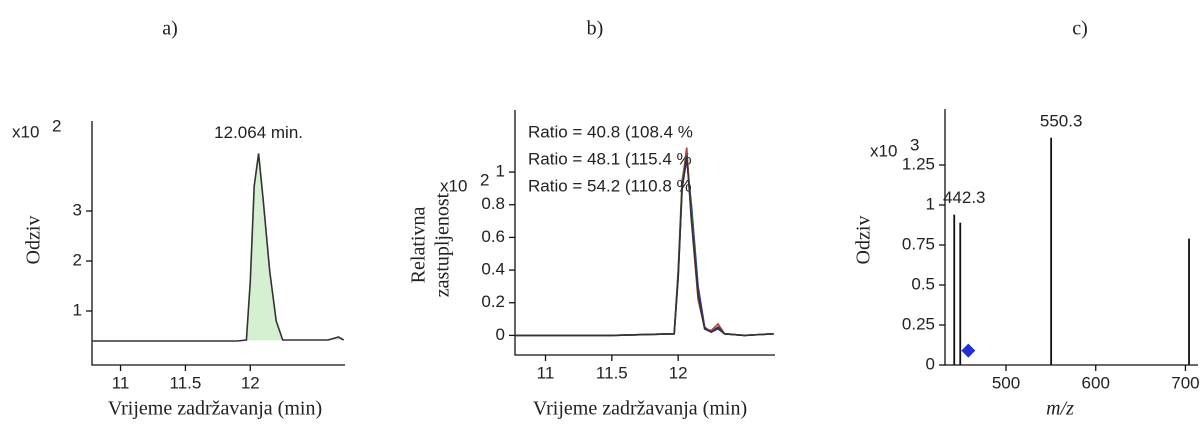 This screenshot has width=1200, height=426. Describe the element at coordinates (493, 269) in the screenshot. I see `y-tick-label: 0.4` at that location.